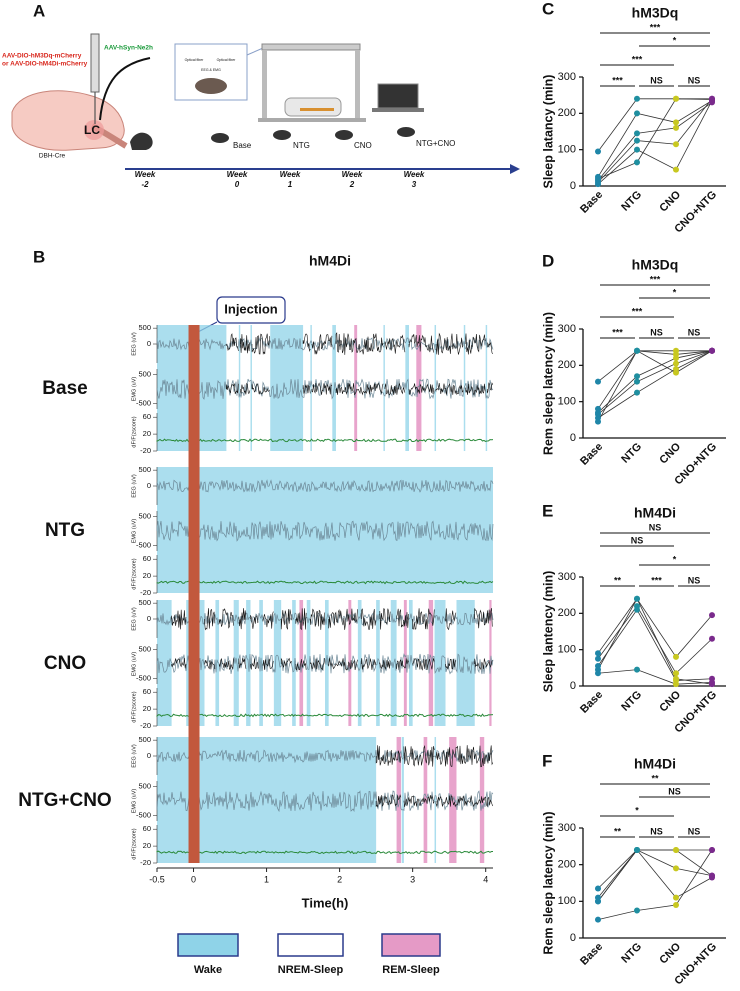  I want to click on trace-tick-label: 60, so click(147, 416).